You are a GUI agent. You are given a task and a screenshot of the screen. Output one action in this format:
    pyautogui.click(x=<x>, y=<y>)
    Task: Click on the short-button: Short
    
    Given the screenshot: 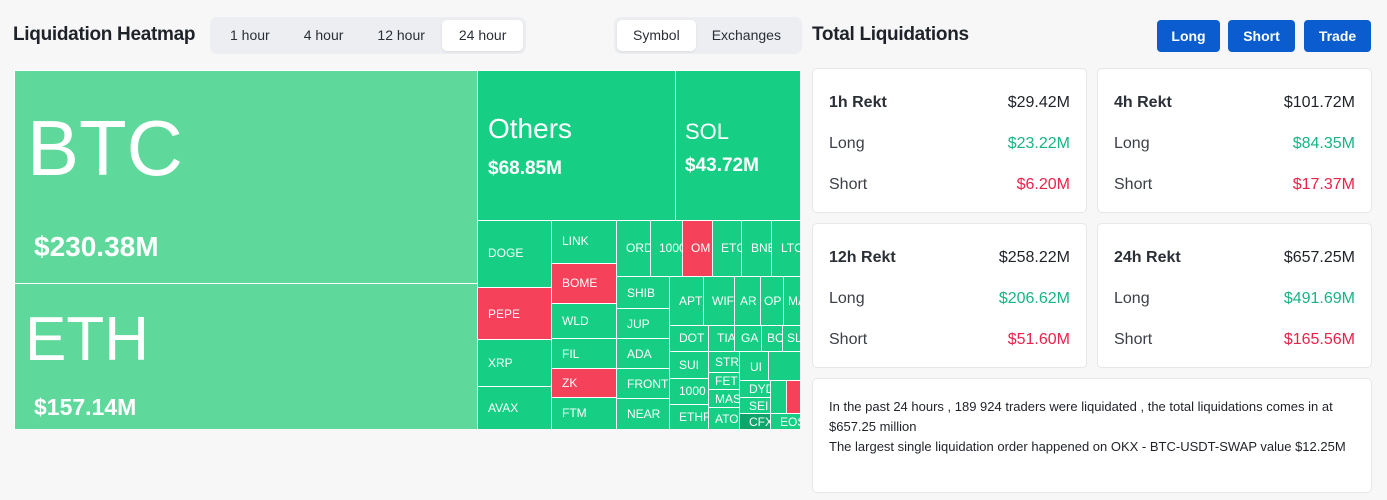 What is the action you would take?
    pyautogui.click(x=1261, y=36)
    